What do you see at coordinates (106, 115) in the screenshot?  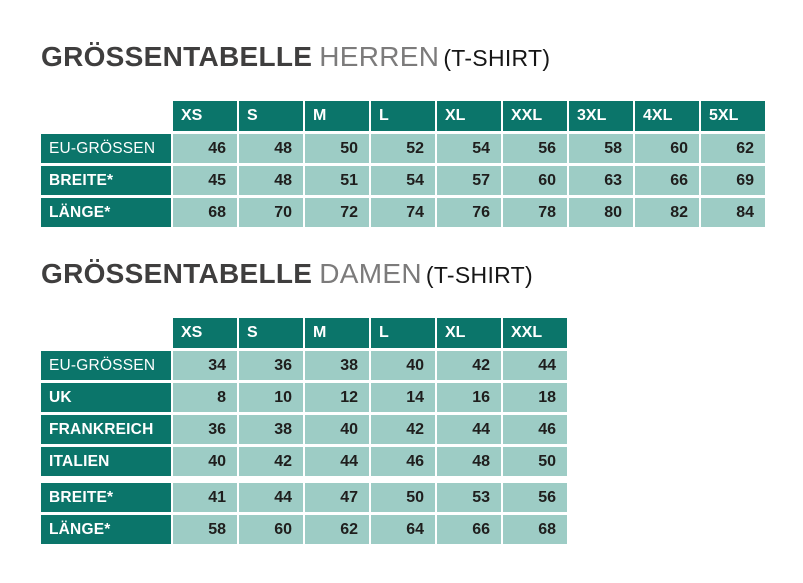 I see `header-spacer` at bounding box center [106, 115].